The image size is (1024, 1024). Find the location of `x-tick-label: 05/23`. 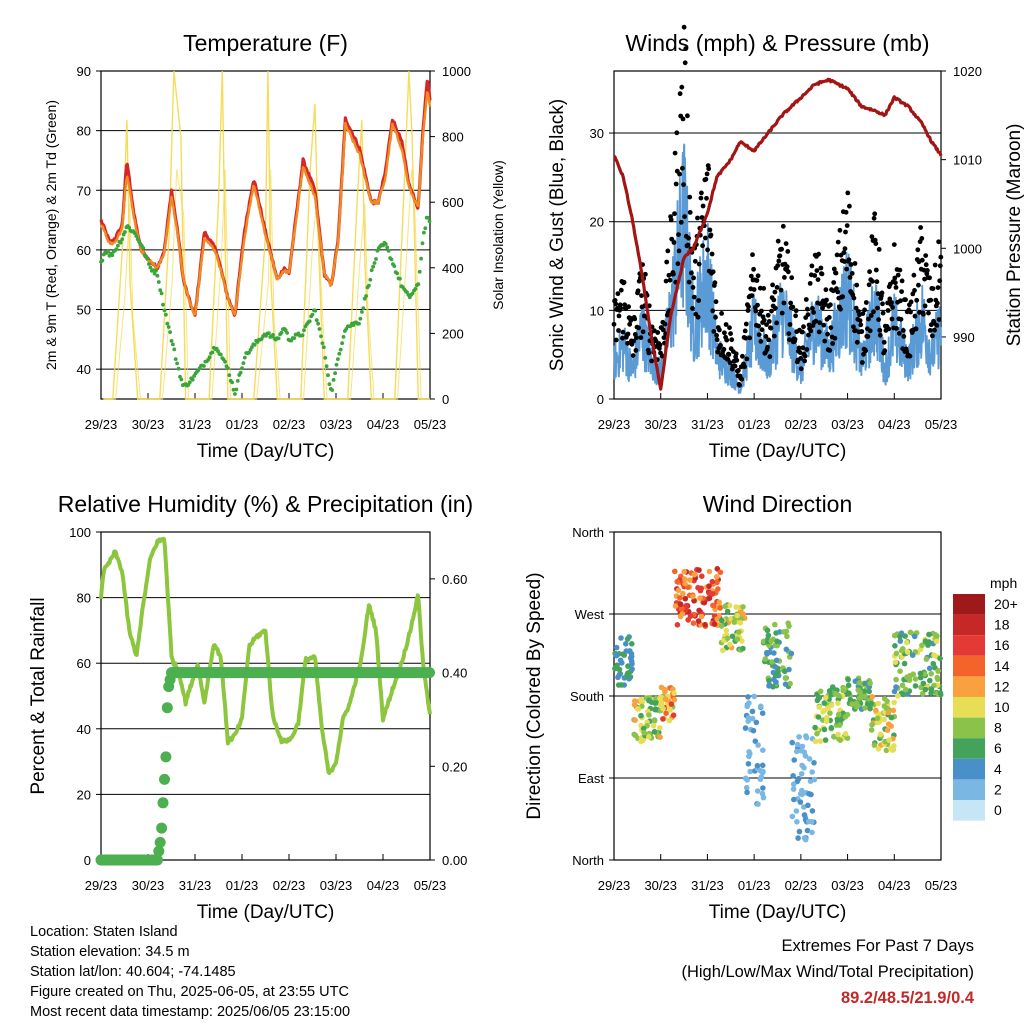

x-tick-label: 05/23 is located at coordinates (941, 424).